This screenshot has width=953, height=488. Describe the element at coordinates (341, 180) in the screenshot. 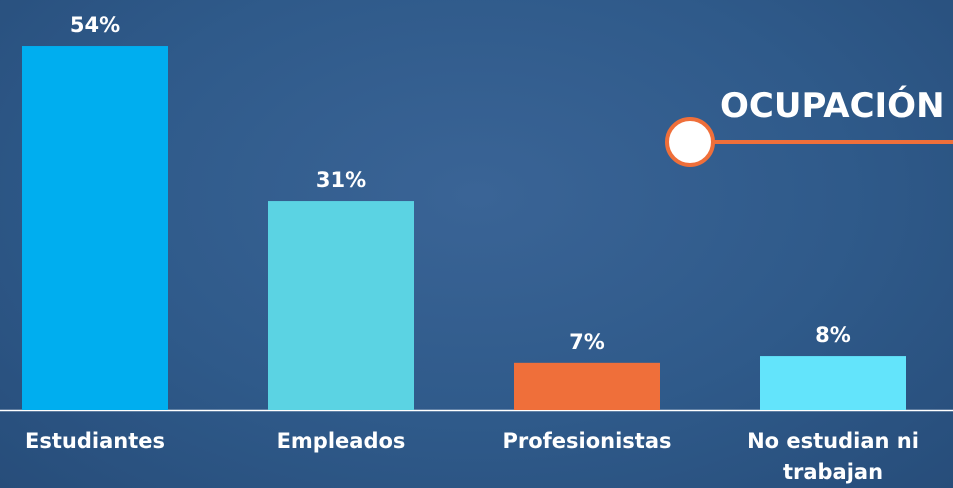

I see `value-label: 31%` at that location.